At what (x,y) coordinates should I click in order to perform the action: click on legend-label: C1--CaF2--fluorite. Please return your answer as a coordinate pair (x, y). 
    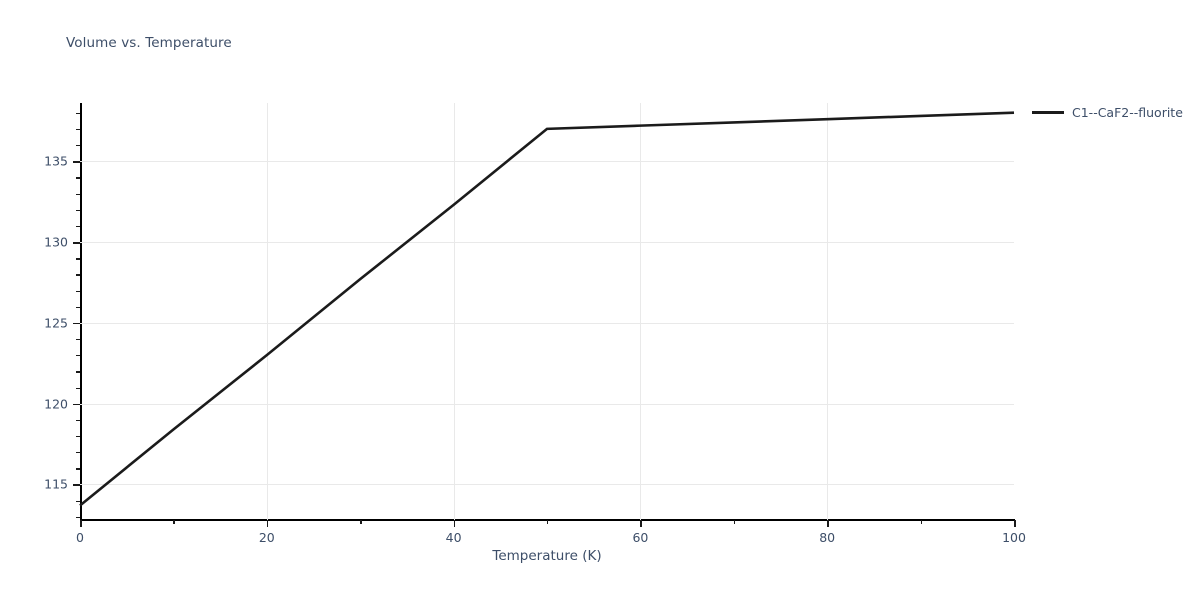
    Looking at the image, I should click on (1127, 112).